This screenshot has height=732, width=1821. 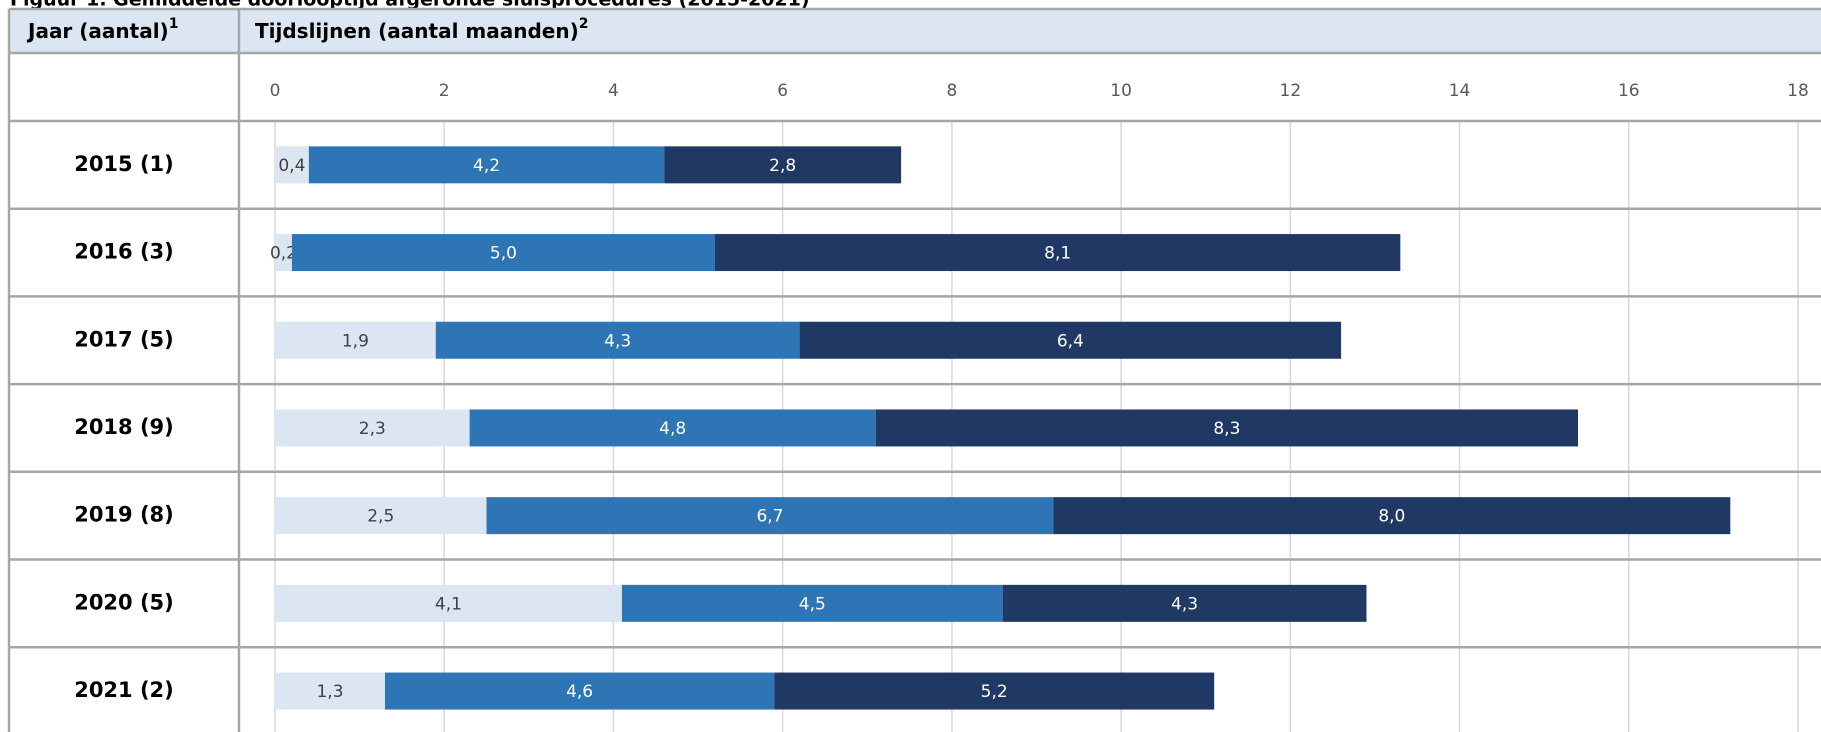 What do you see at coordinates (417, 31) in the screenshot?
I see `axis-header-text: Tijdslijnen (aantal maanden)` at bounding box center [417, 31].